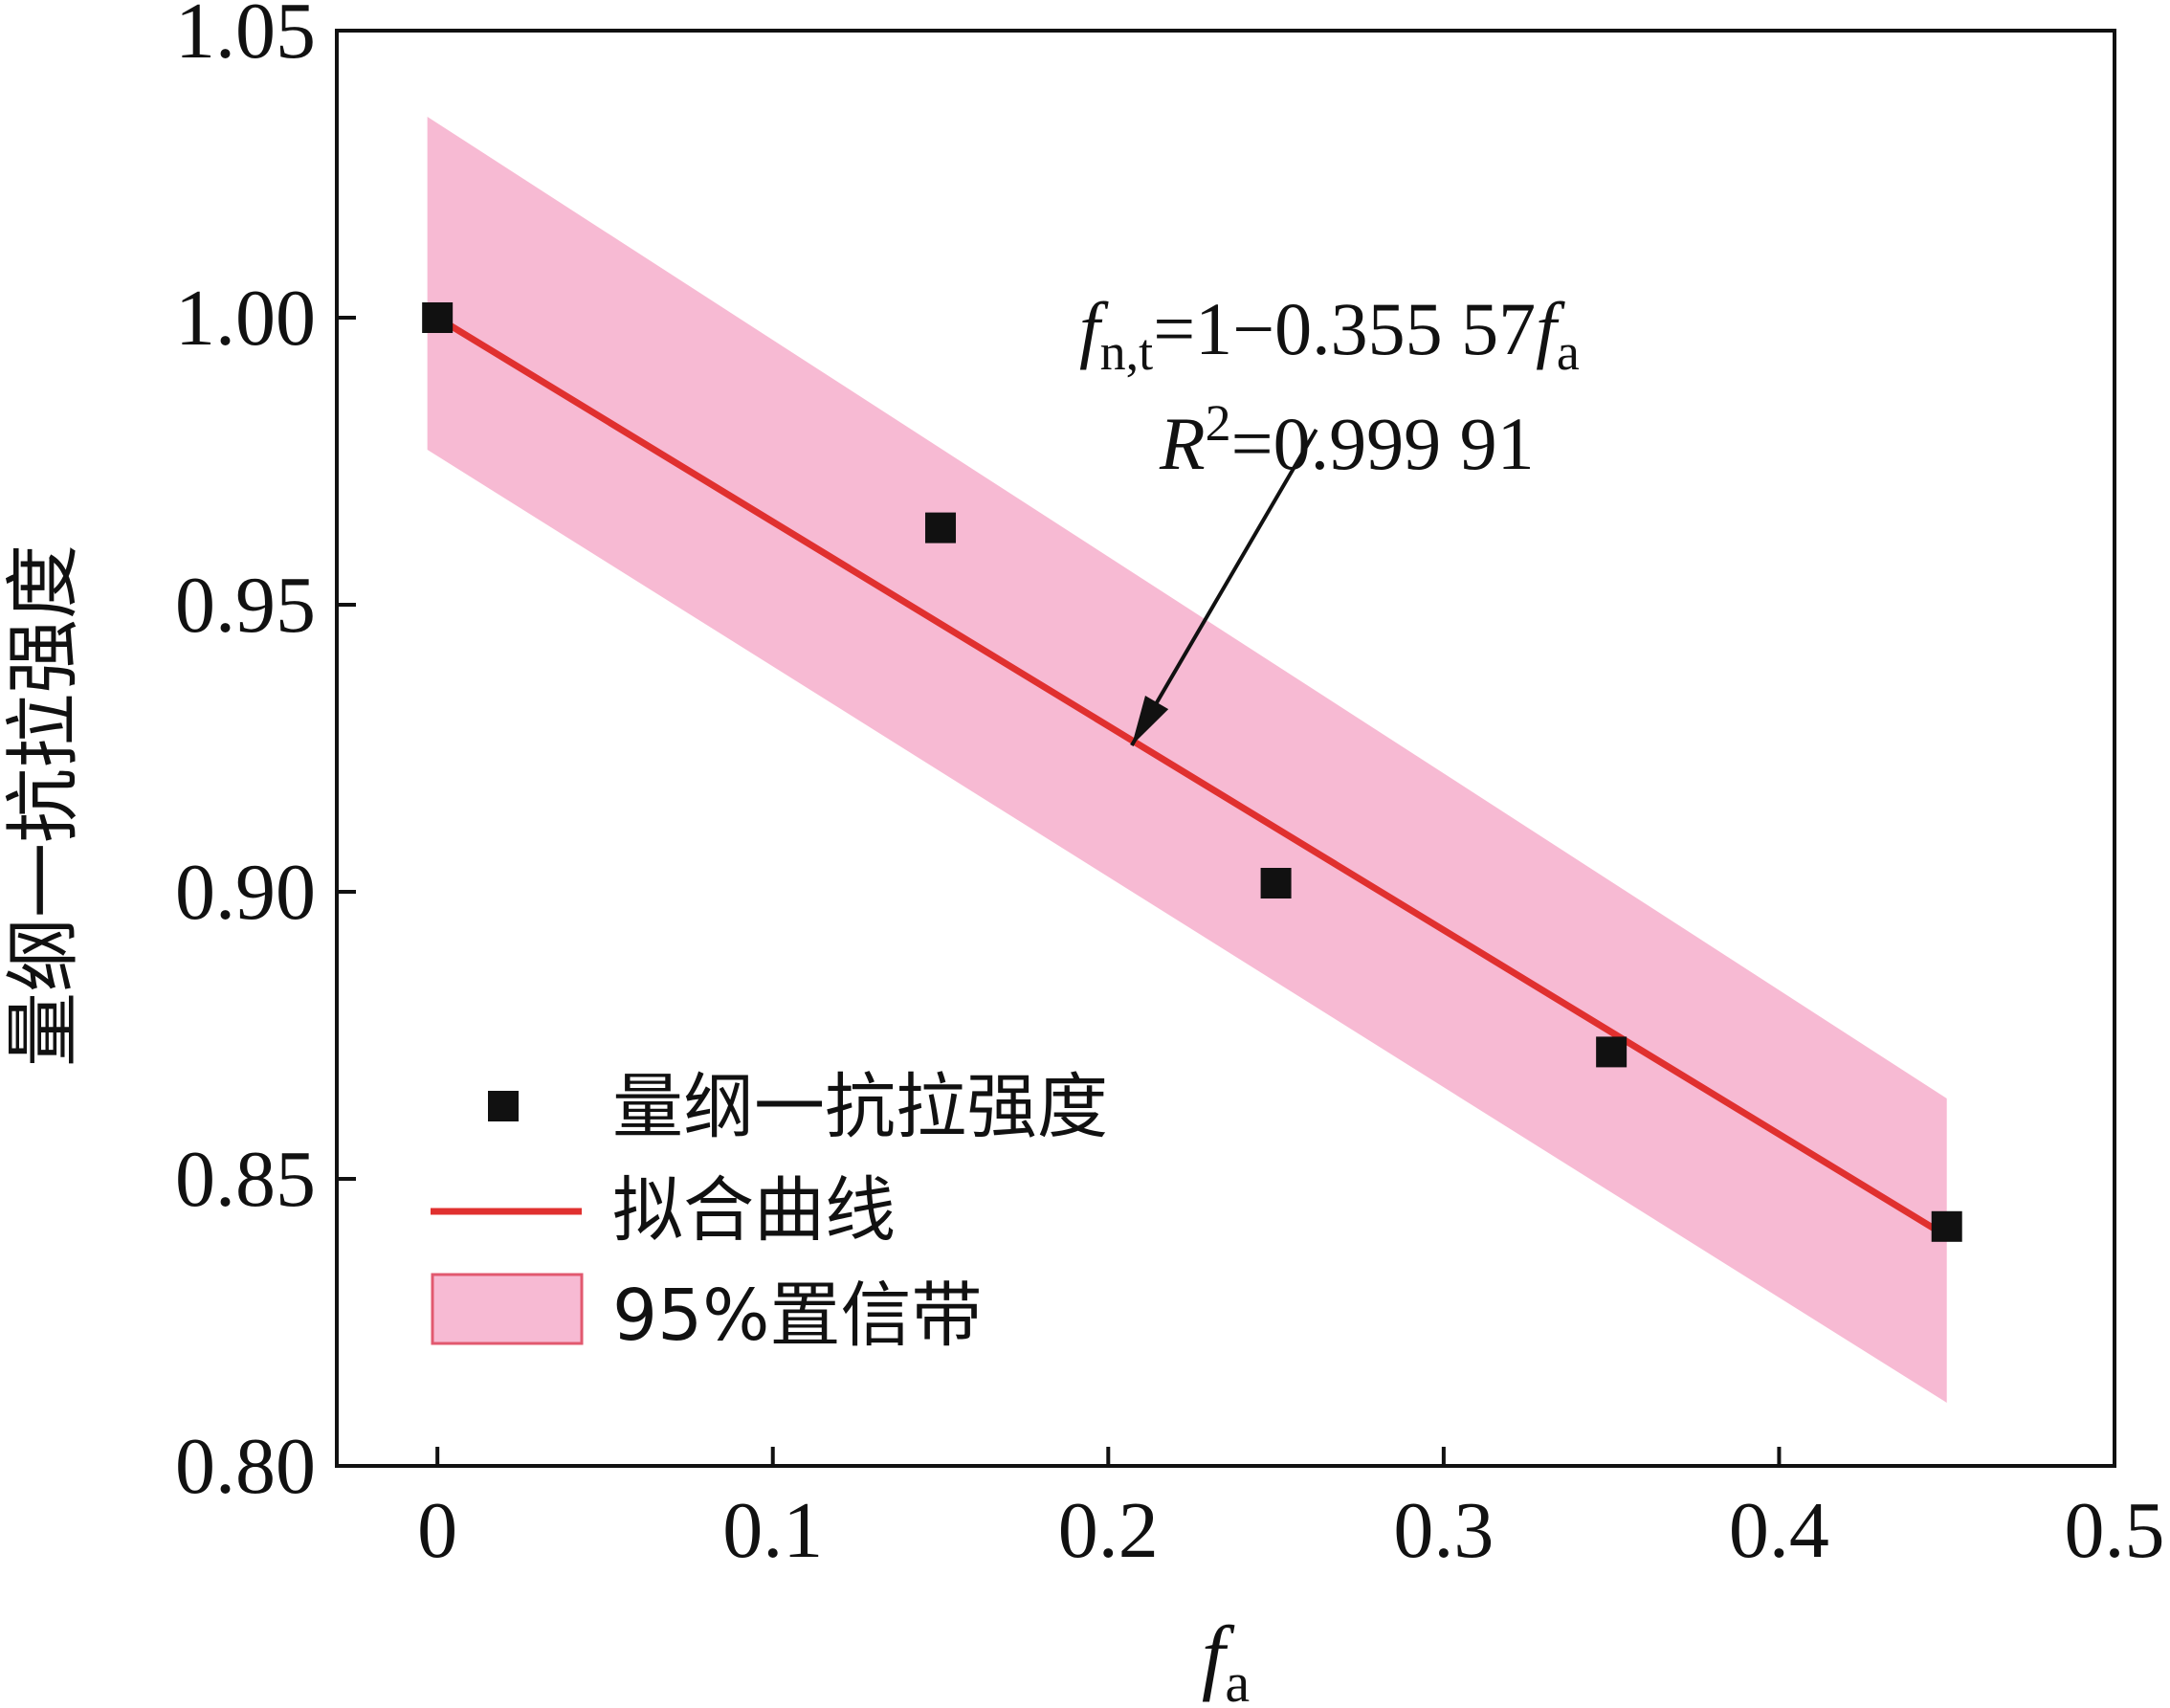 Image resolution: width=2170 pixels, height=1708 pixels. I want to click on y-tick-label: 0.80, so click(245, 1467).